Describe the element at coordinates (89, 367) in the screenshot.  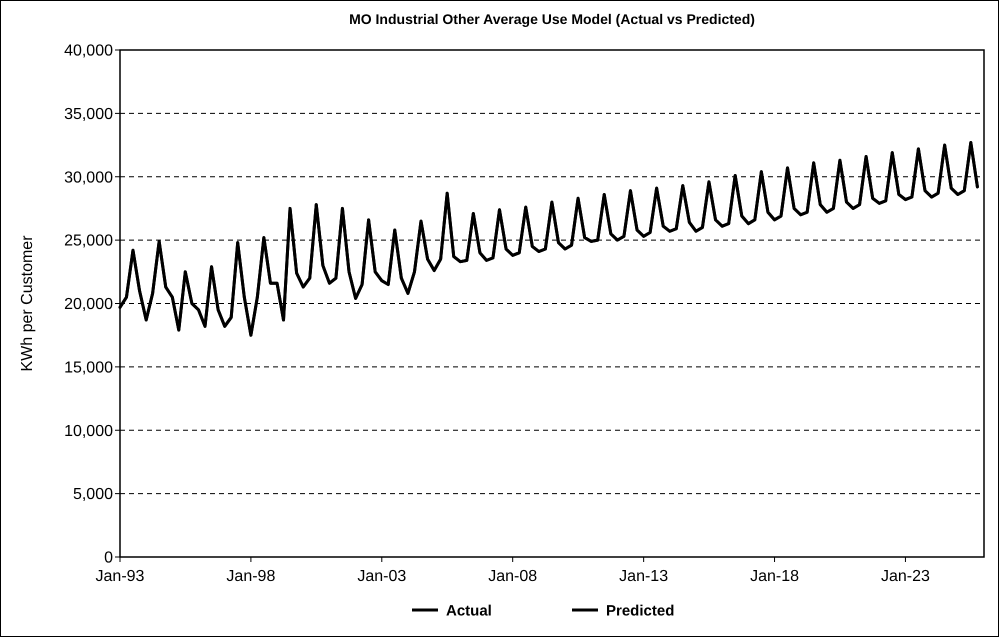
I see `y-tick-label: 15,000` at that location.